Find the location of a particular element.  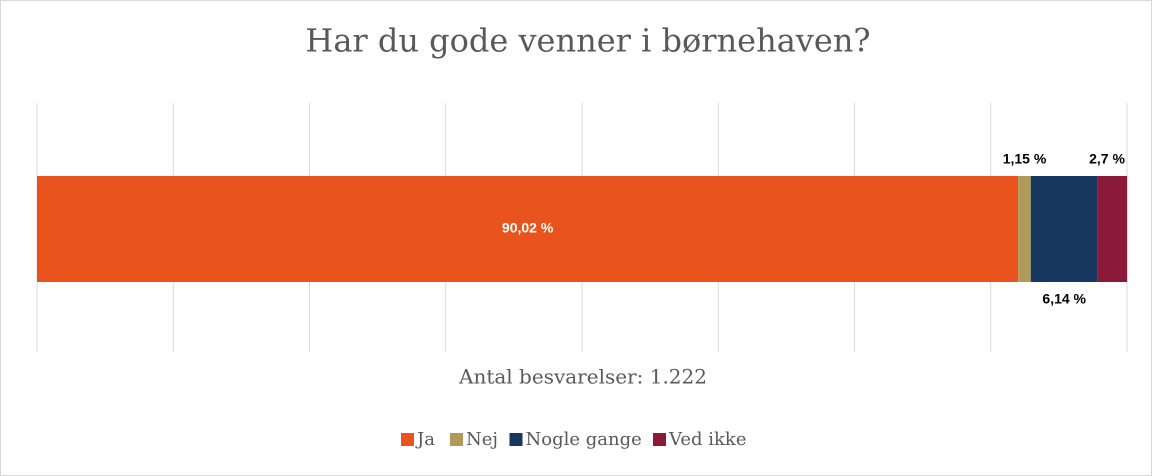

legend-label: Nogle gange is located at coordinates (584, 439).